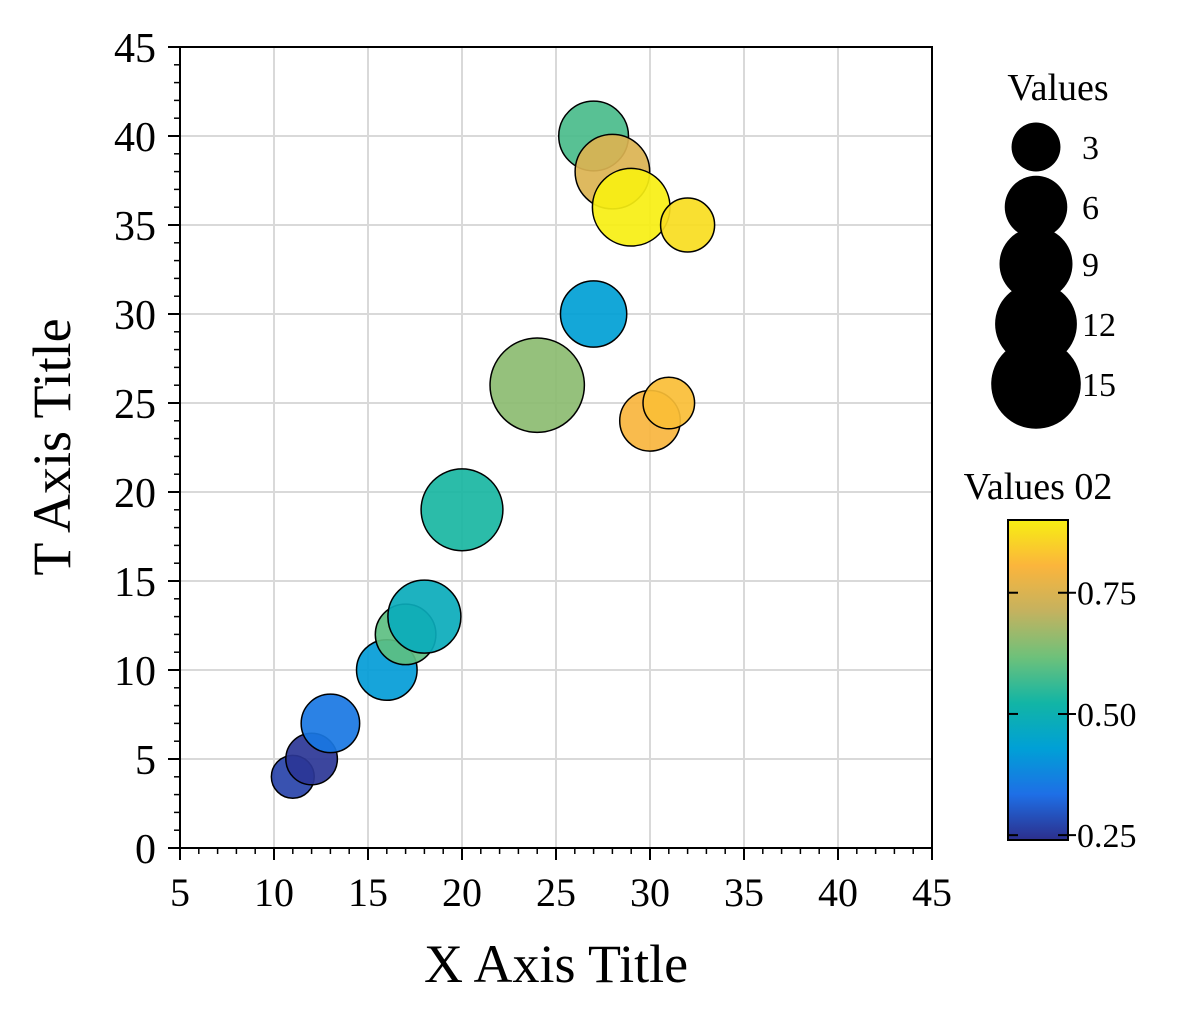 This screenshot has height=1023, width=1179. Describe the element at coordinates (1090, 148) in the screenshot. I see `size-legend-label: 3` at that location.